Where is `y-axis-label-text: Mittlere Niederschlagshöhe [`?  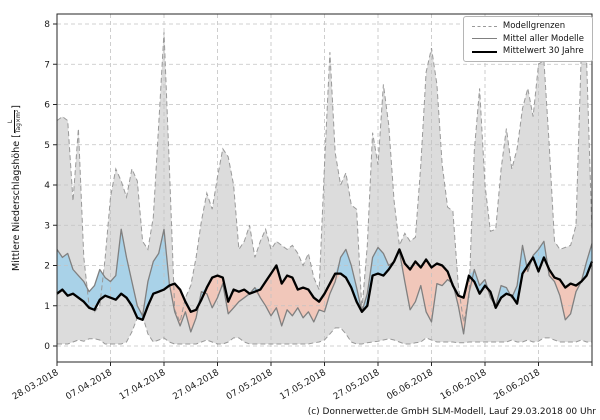 y-axis-label-text: Mittlere Niederschlagshöhe [ is located at coordinates (16, 202).